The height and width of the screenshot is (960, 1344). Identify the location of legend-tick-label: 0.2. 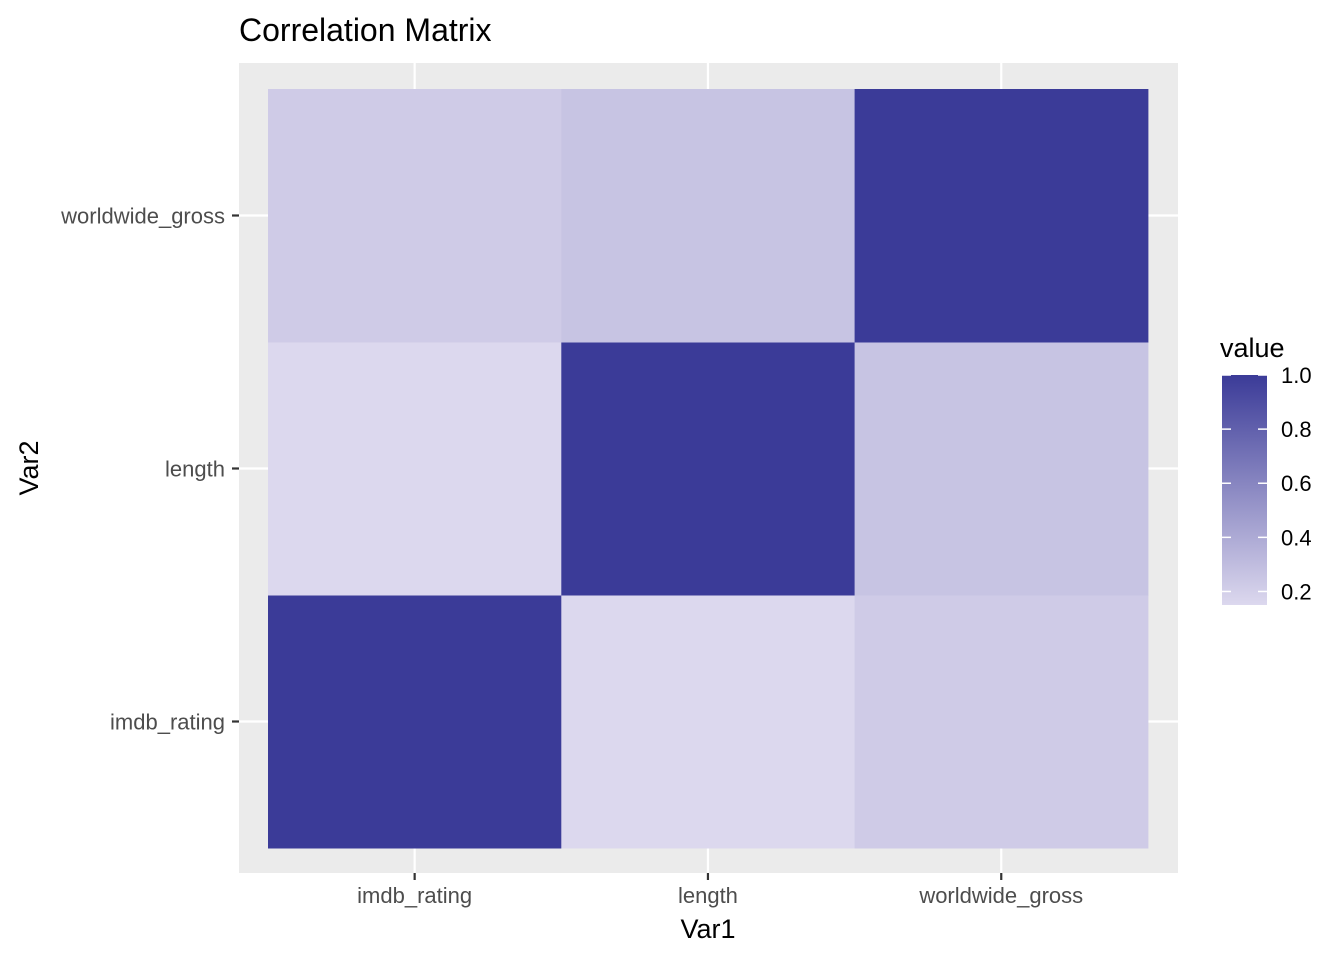
(1296, 591).